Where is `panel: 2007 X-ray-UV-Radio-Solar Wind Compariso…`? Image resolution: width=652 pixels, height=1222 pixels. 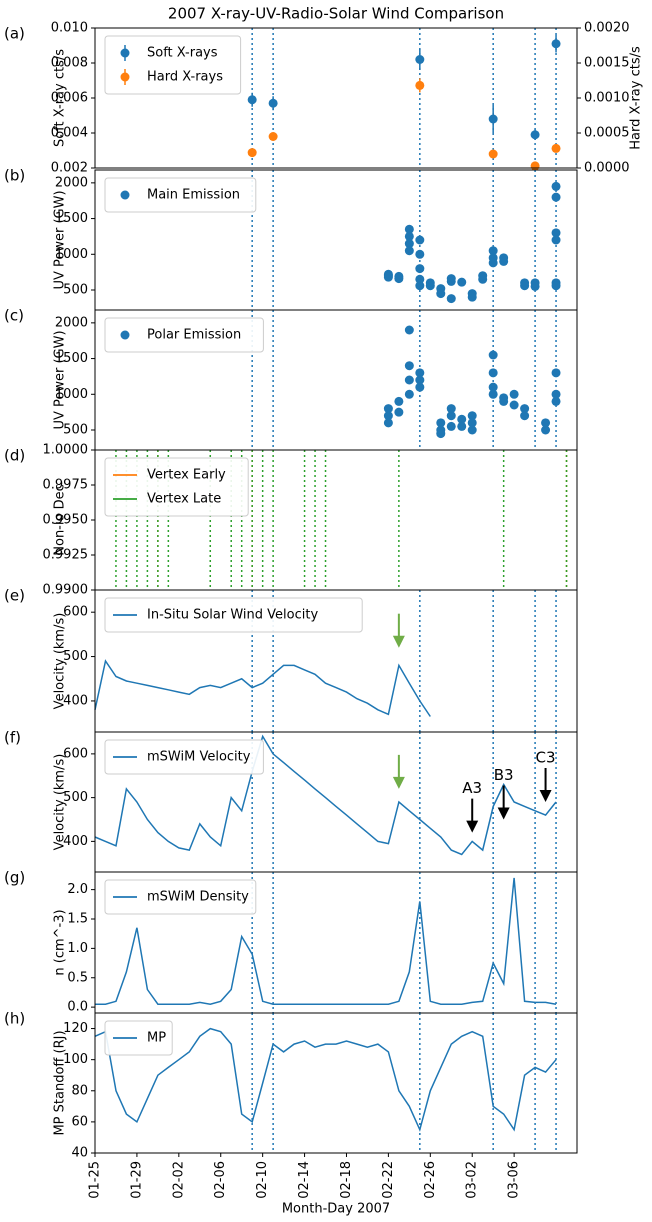 panel: 2007 X-ray-UV-Radio-Solar Wind Compariso… is located at coordinates (324, 90).